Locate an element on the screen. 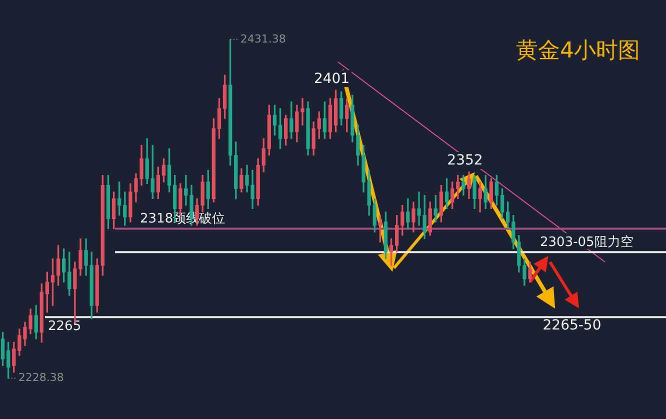  ref-line-label: 2265 is located at coordinates (65, 326).